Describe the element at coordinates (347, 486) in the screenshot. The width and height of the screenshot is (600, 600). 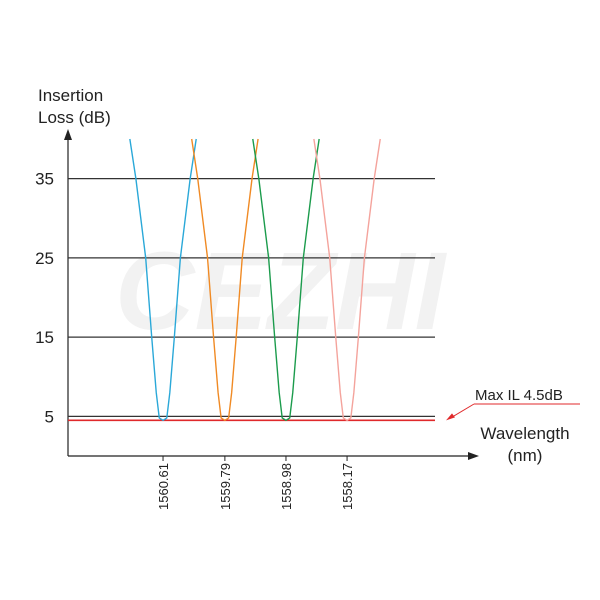
I see `x-tick-label: 1558.17` at that location.